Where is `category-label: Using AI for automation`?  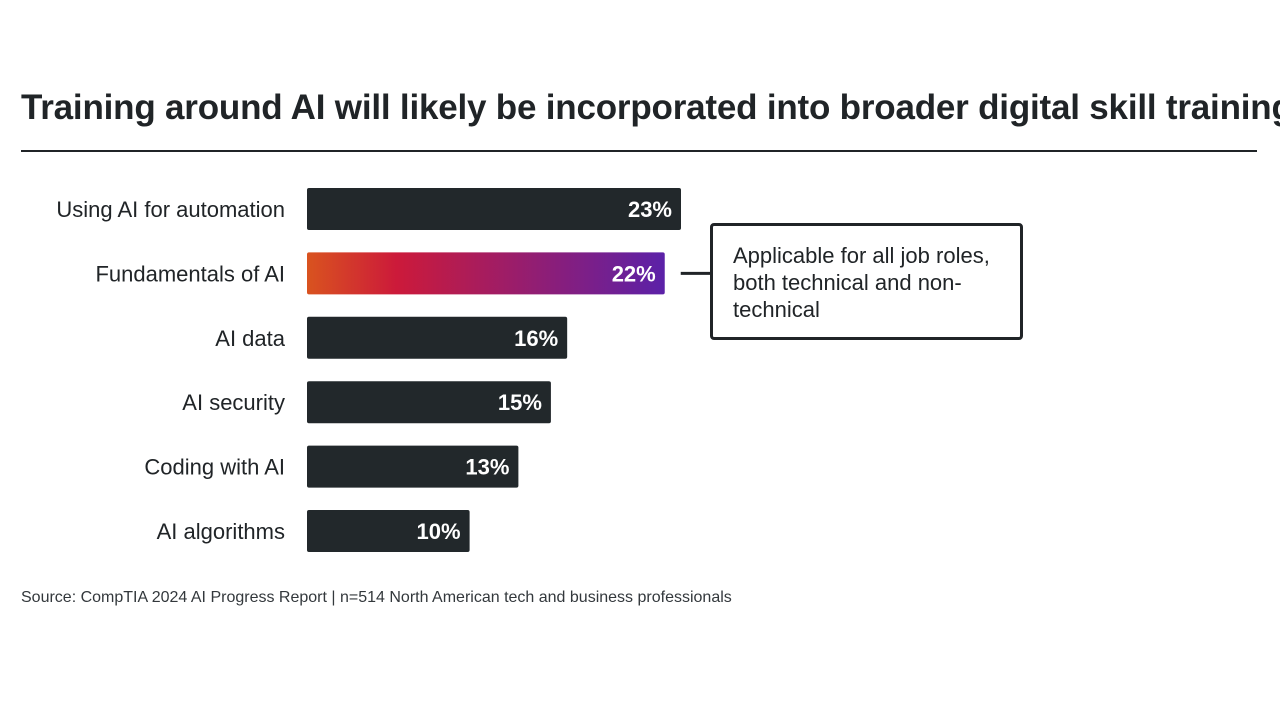
category-label: Using AI for automation is located at coordinates (170, 209).